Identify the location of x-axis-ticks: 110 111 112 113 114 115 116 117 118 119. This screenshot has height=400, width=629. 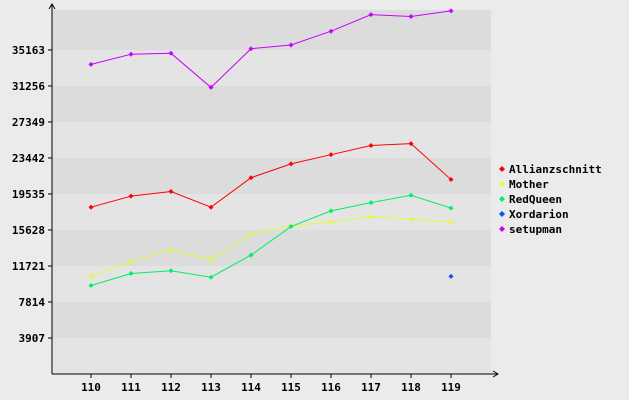
(271, 384).